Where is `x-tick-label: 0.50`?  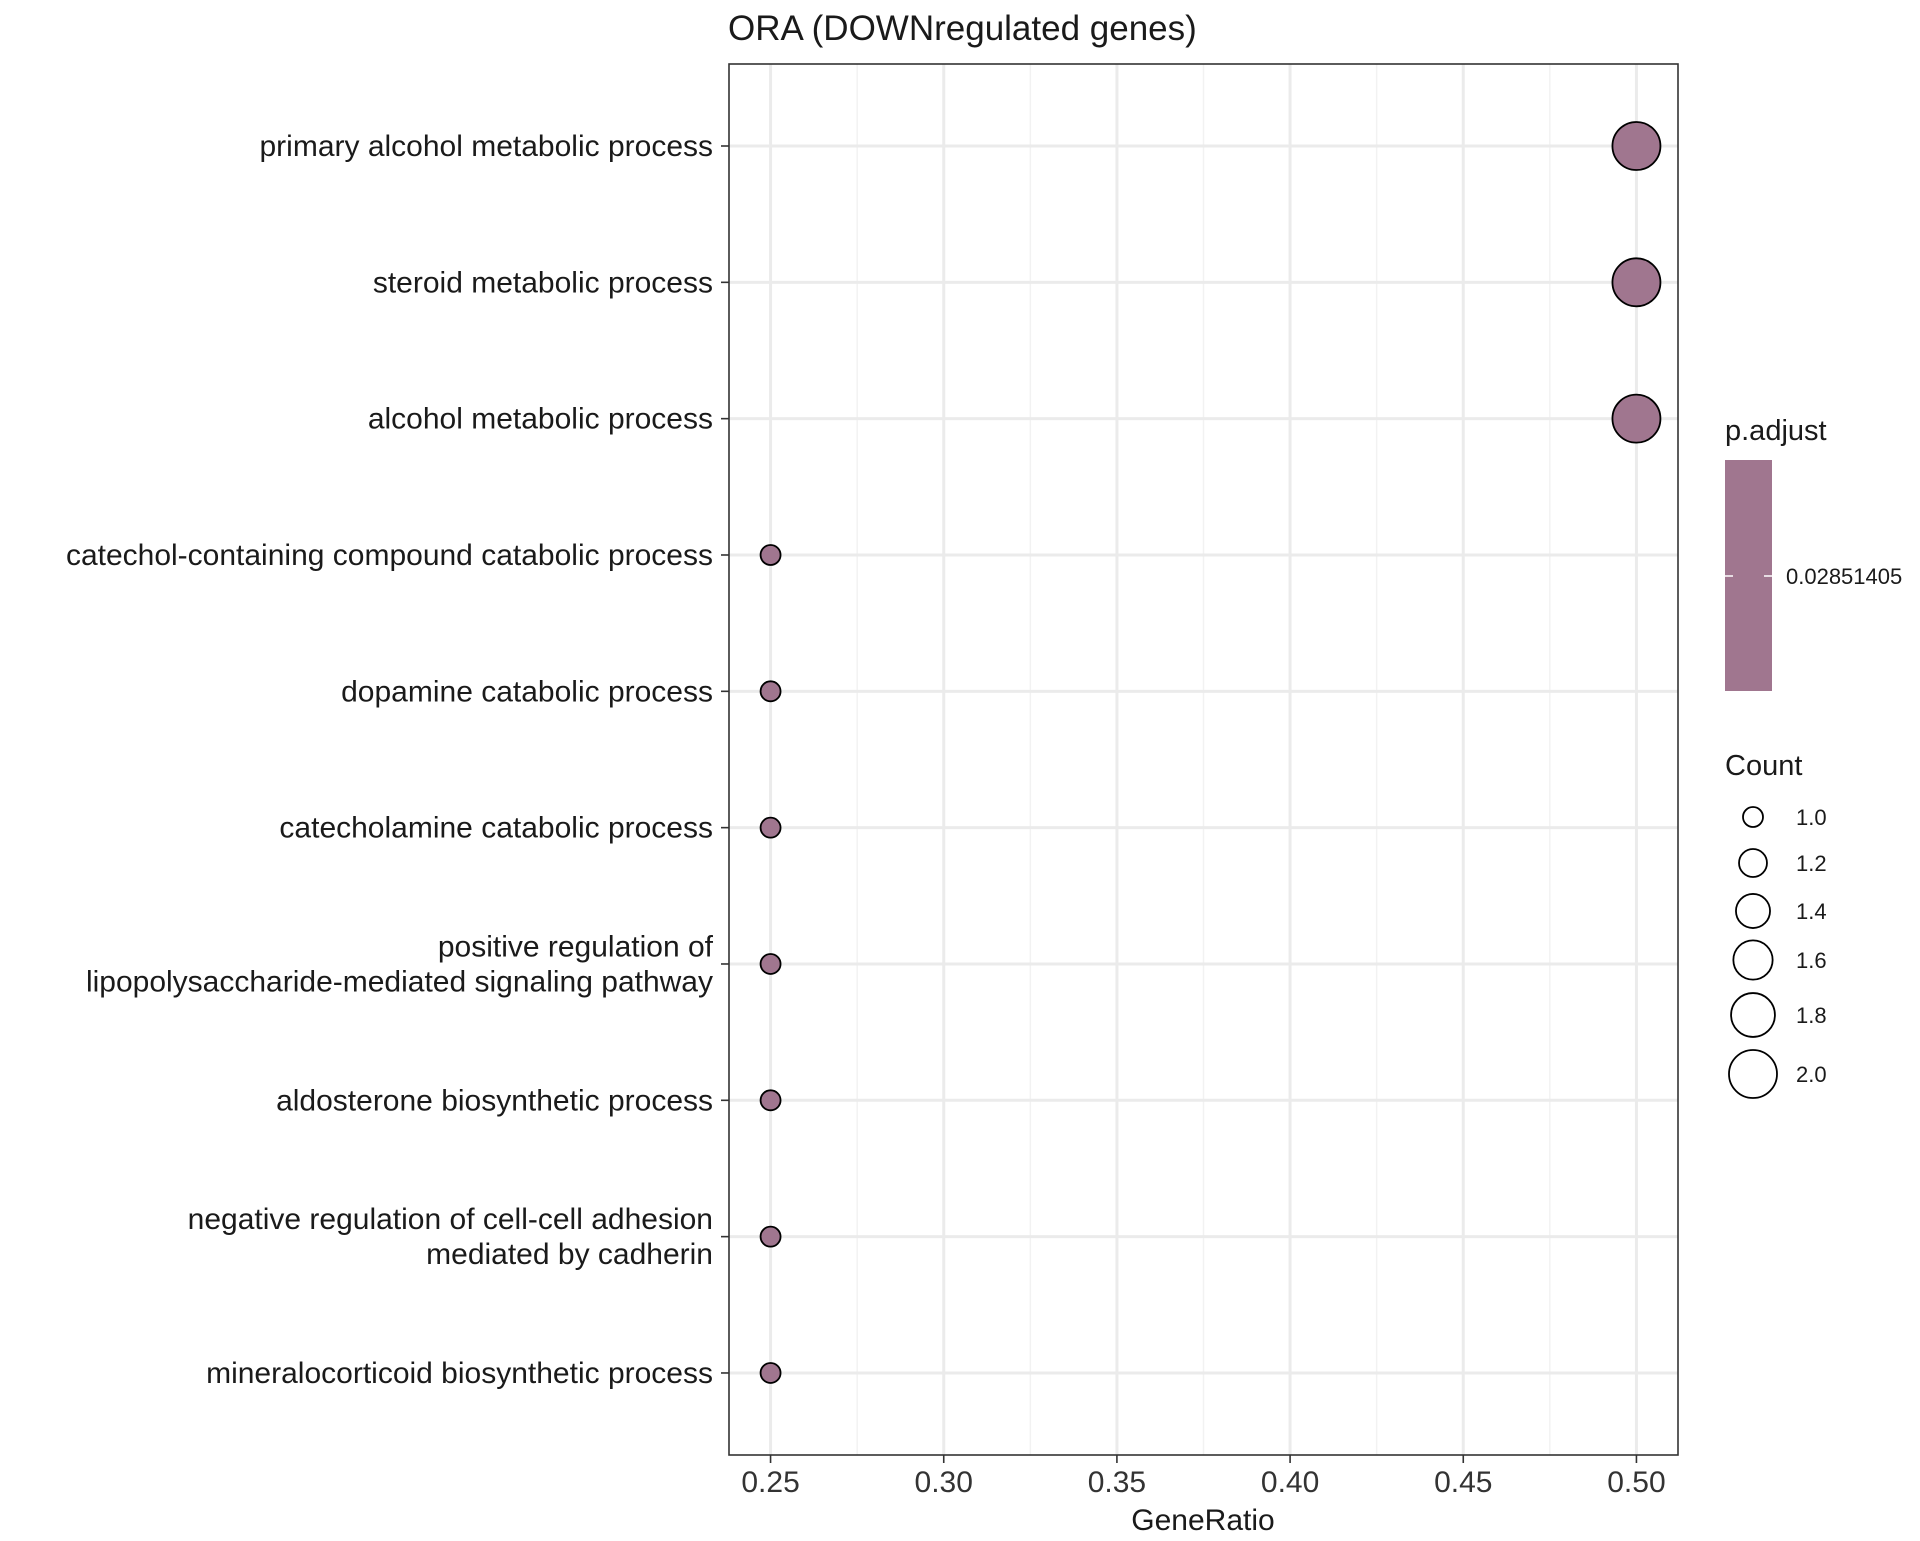 x-tick-label: 0.50 is located at coordinates (1636, 1482).